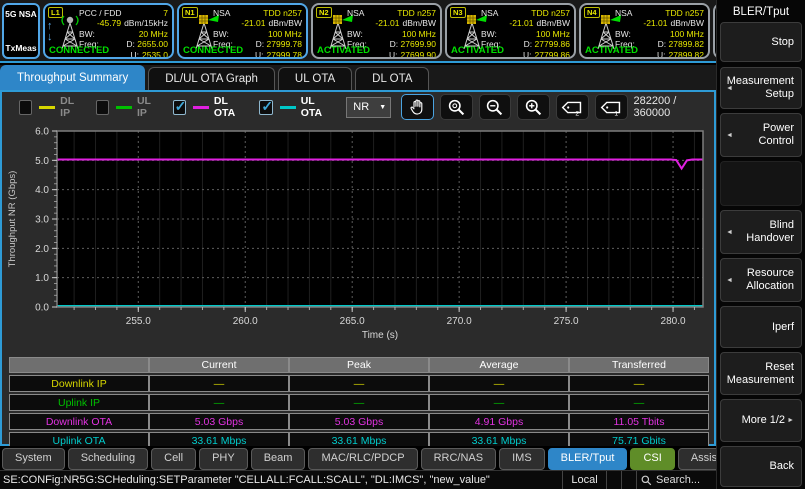 The image size is (805, 489). What do you see at coordinates (79, 383) in the screenshot?
I see `row-label: Downlink IP` at bounding box center [79, 383].